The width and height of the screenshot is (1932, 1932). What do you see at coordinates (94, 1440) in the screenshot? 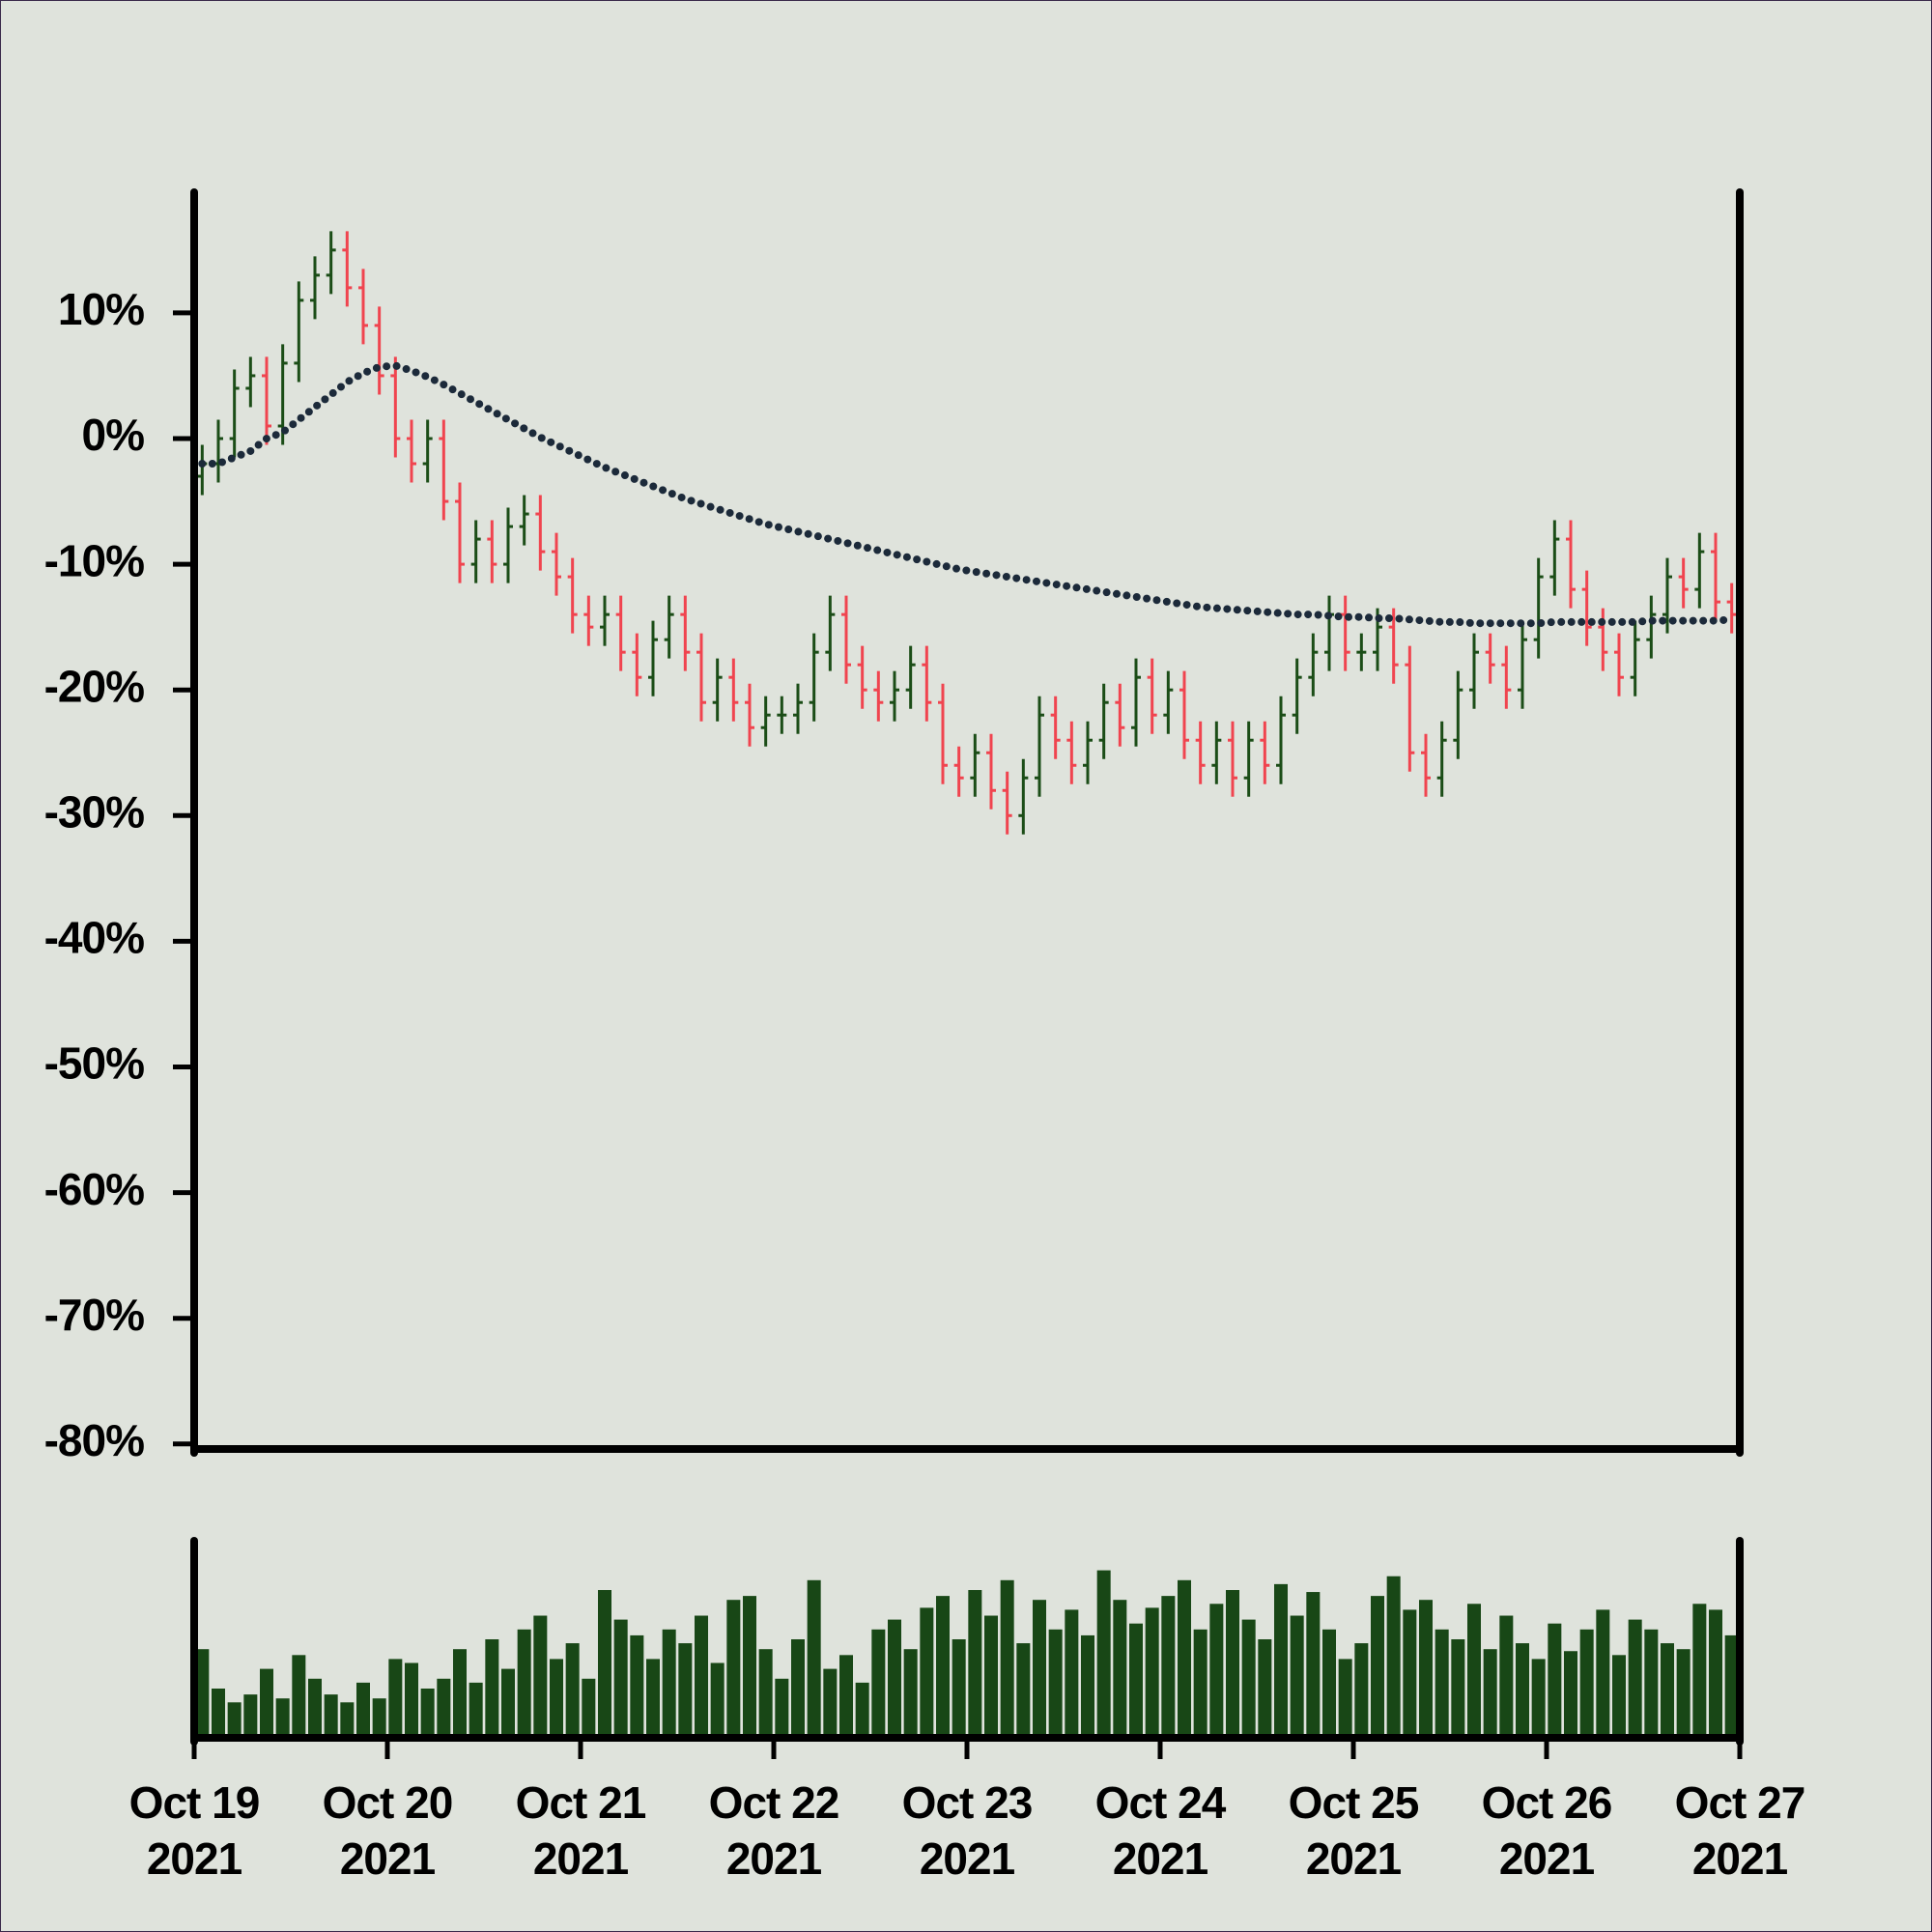
I see `y-tick-label: -80%` at bounding box center [94, 1440].